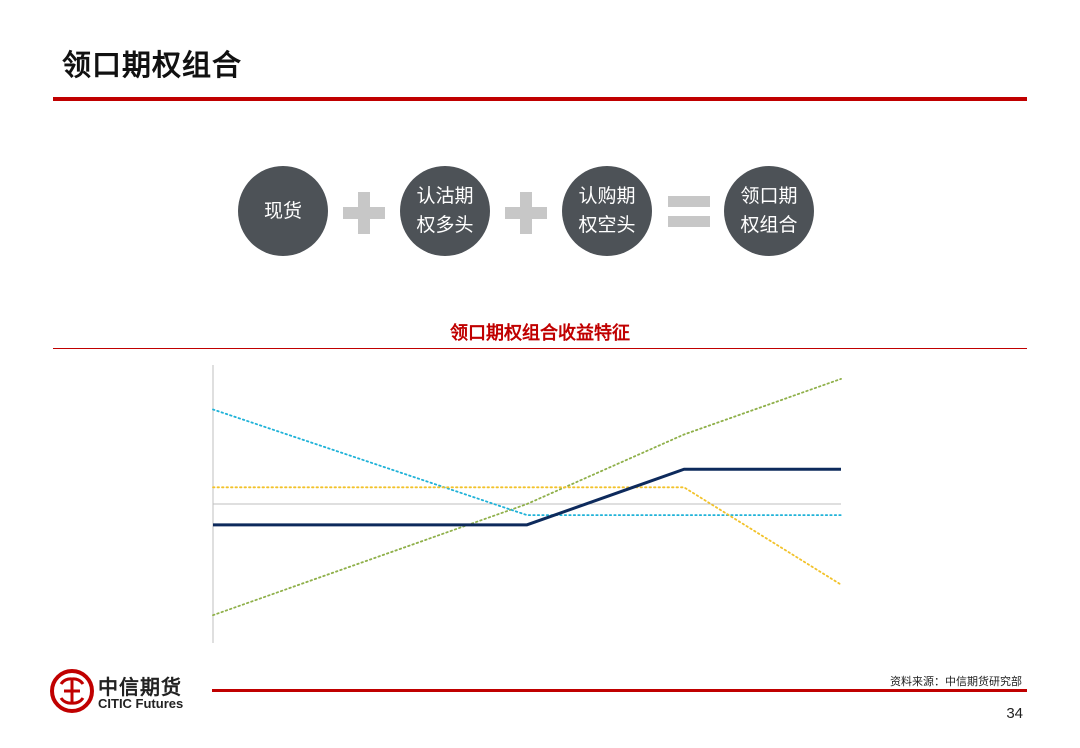 This screenshot has height=748, width=1080. Describe the element at coordinates (527, 462) in the screenshot. I see `long-put-payoff-line` at that location.